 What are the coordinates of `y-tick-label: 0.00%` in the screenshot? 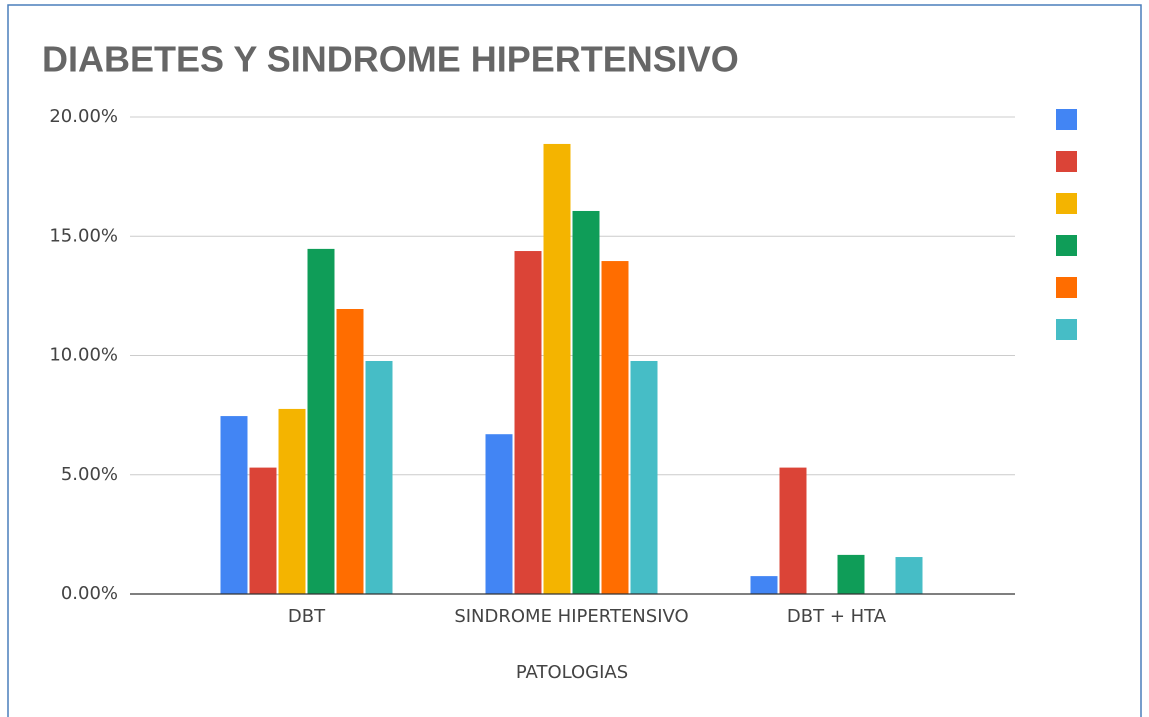 It's located at (89, 593).